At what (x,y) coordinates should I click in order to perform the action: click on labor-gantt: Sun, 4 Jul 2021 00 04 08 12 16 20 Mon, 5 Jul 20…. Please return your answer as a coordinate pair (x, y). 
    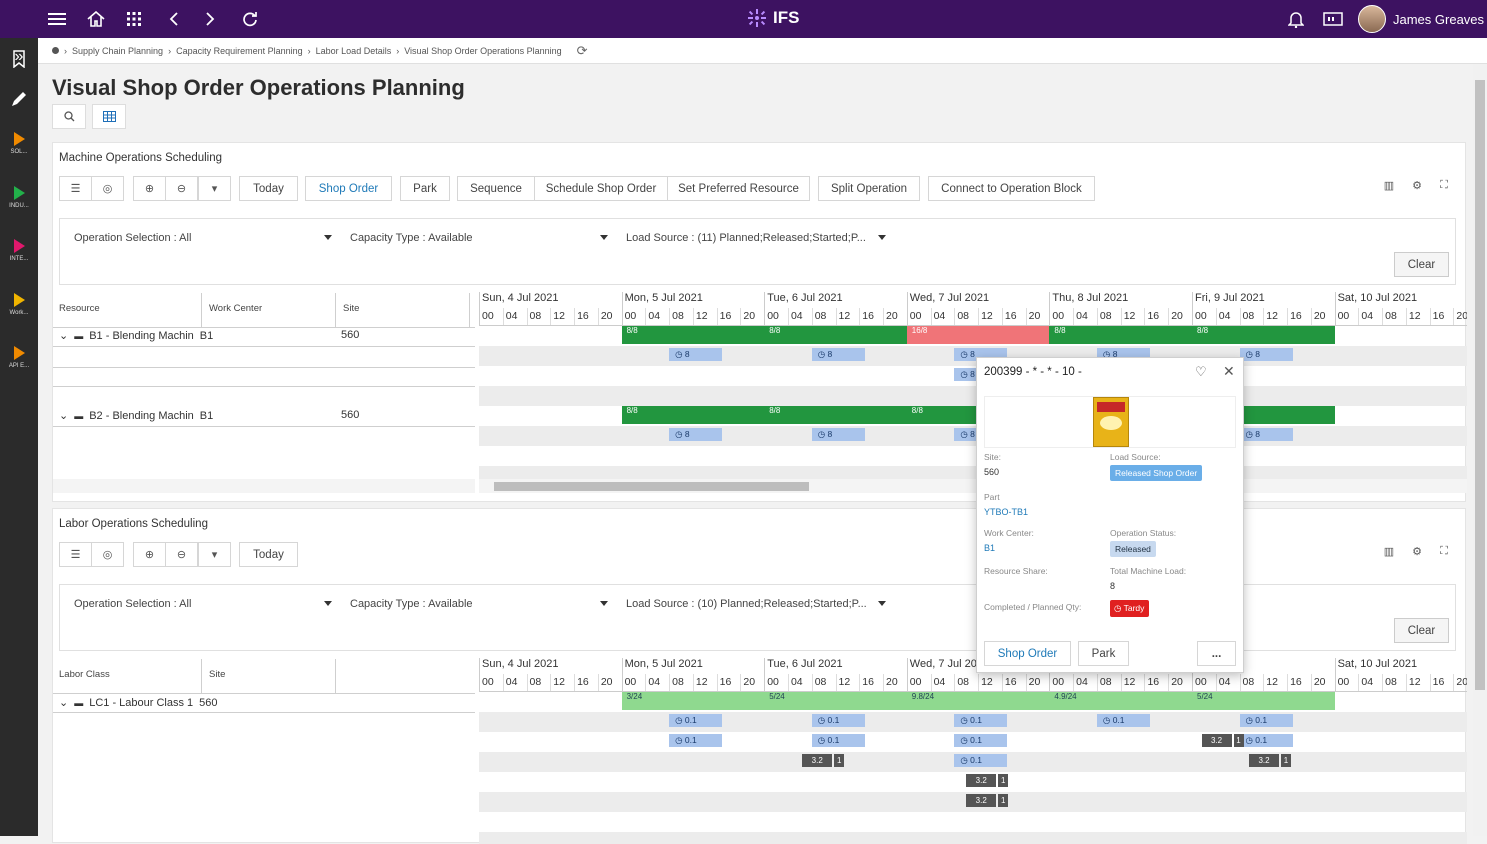
    Looking at the image, I should click on (973, 751).